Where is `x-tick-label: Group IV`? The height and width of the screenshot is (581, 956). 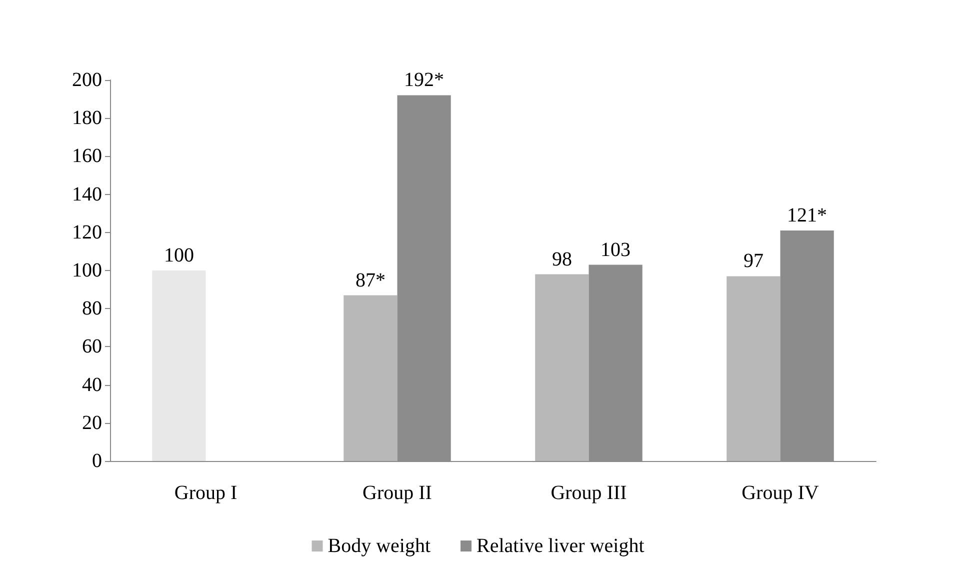
x-tick-label: Group IV is located at coordinates (781, 493).